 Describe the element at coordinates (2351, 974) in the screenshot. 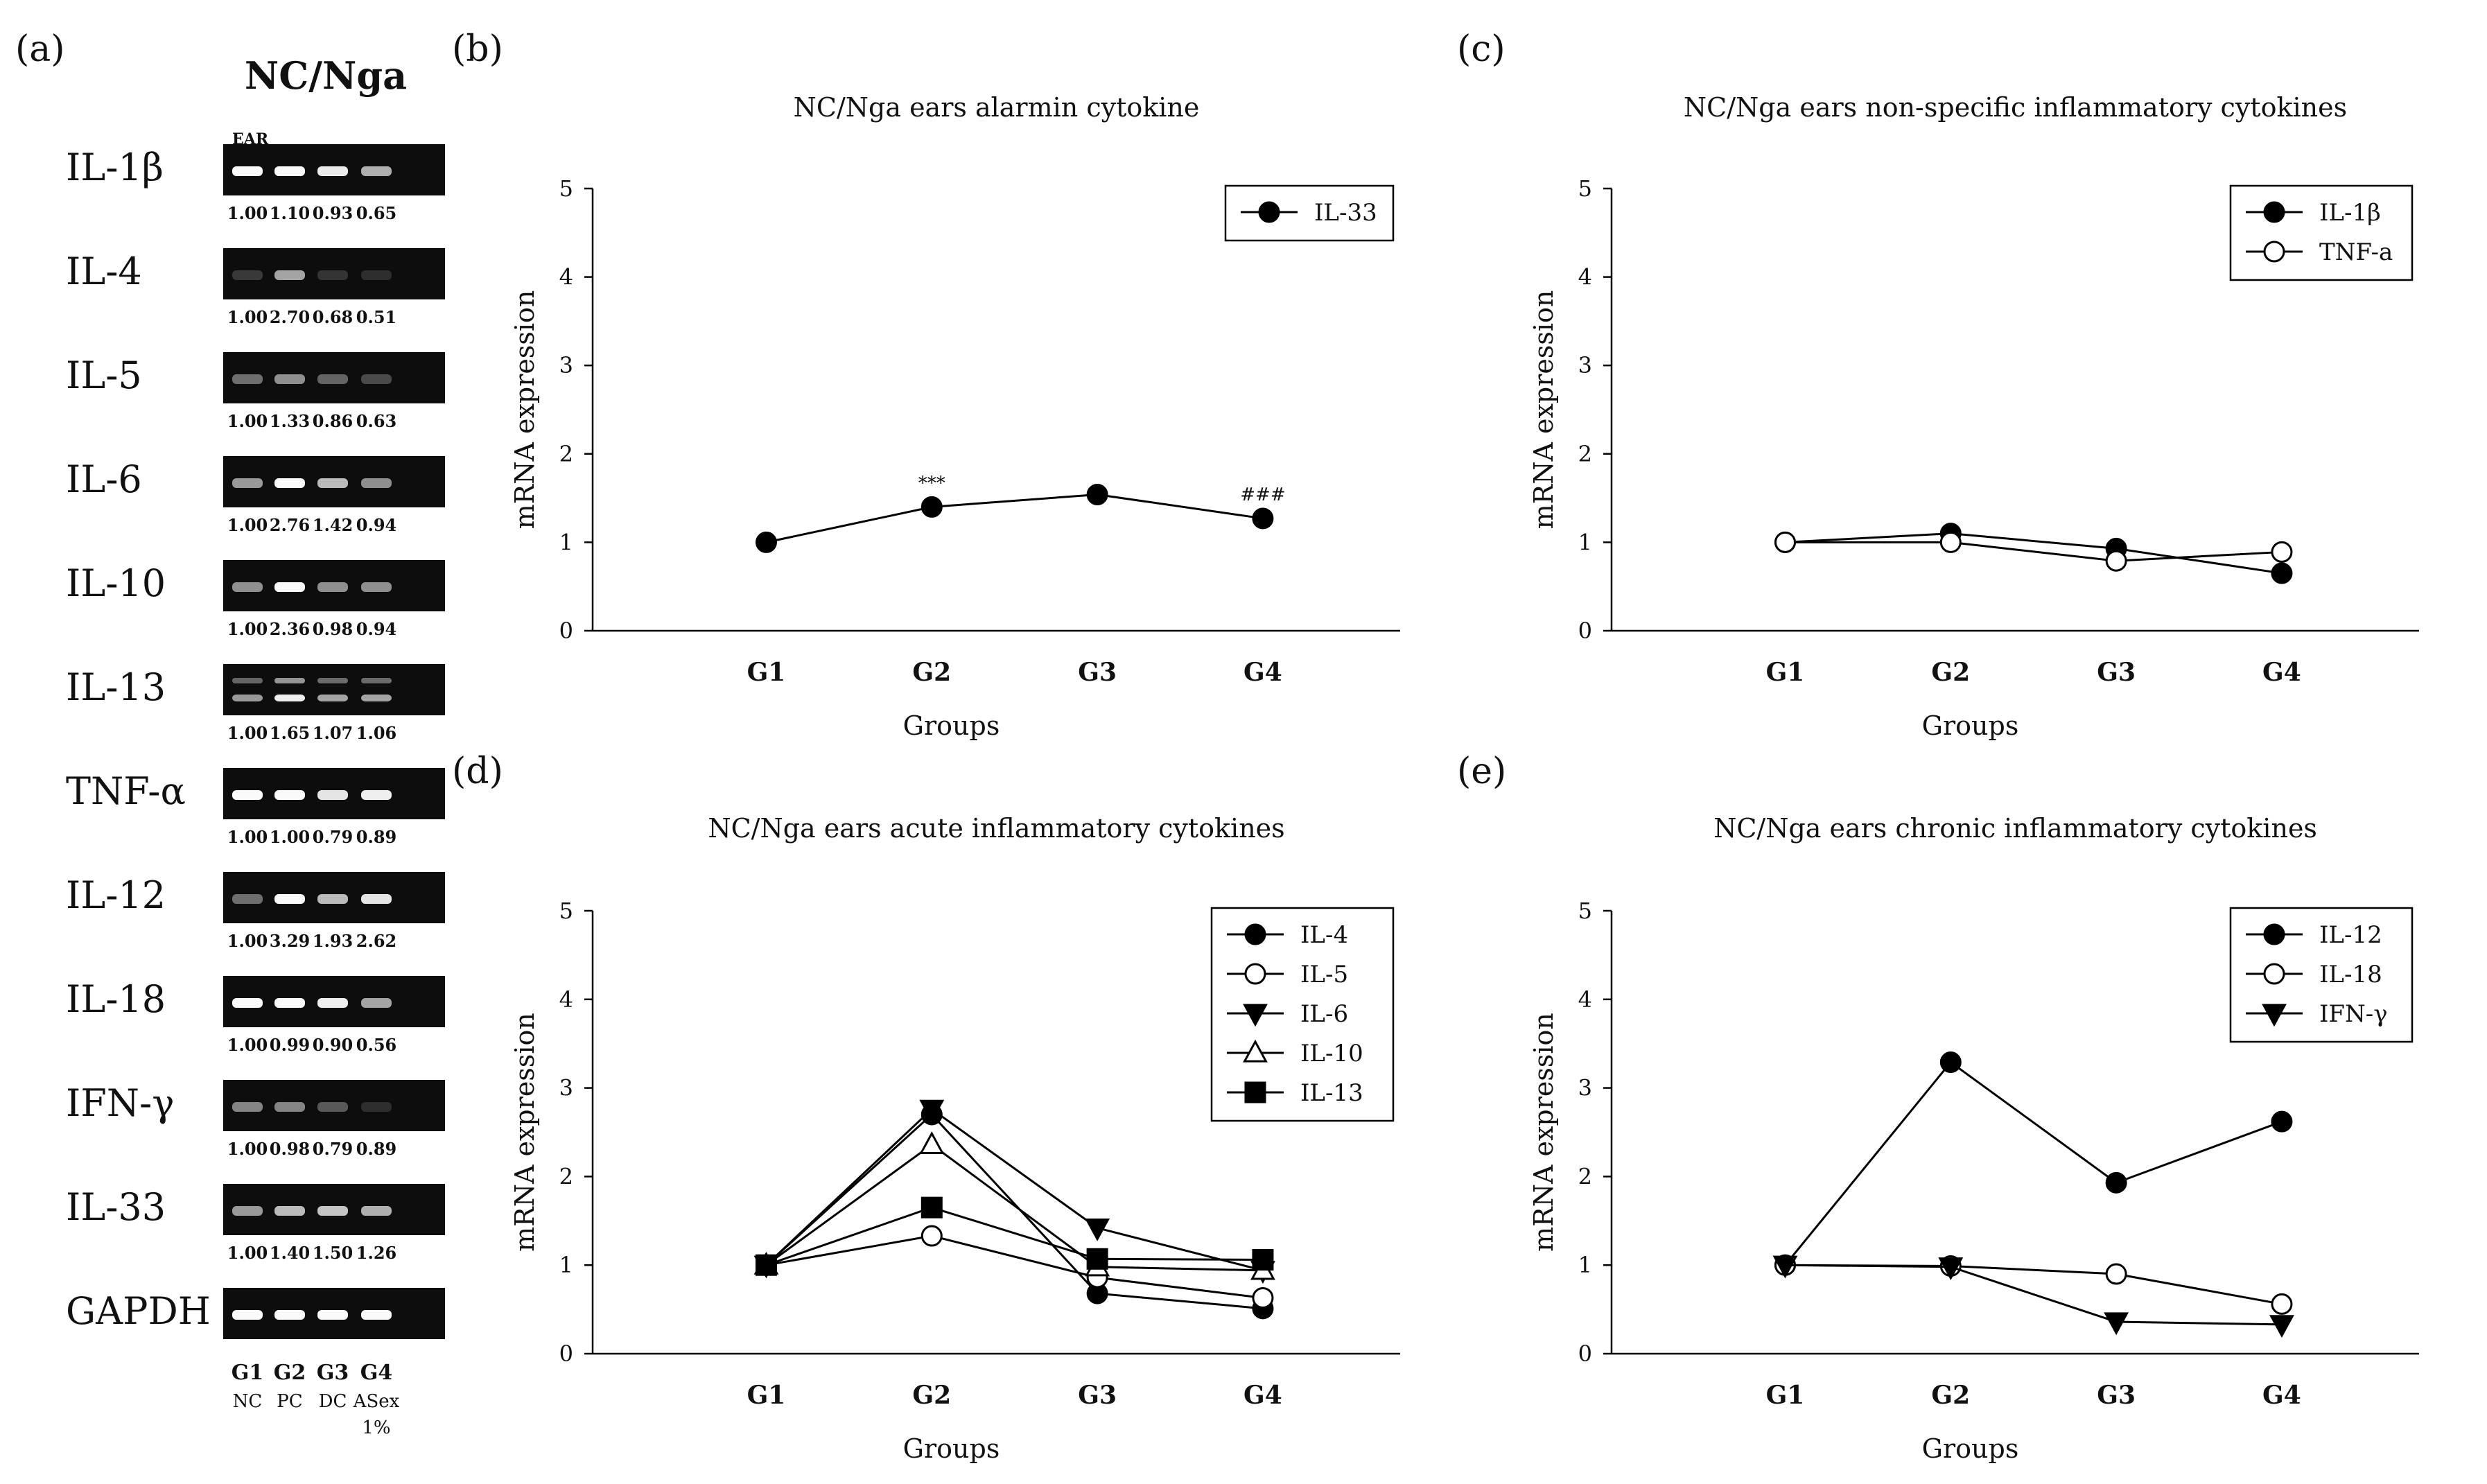

I see `legend-label: IL-18` at that location.